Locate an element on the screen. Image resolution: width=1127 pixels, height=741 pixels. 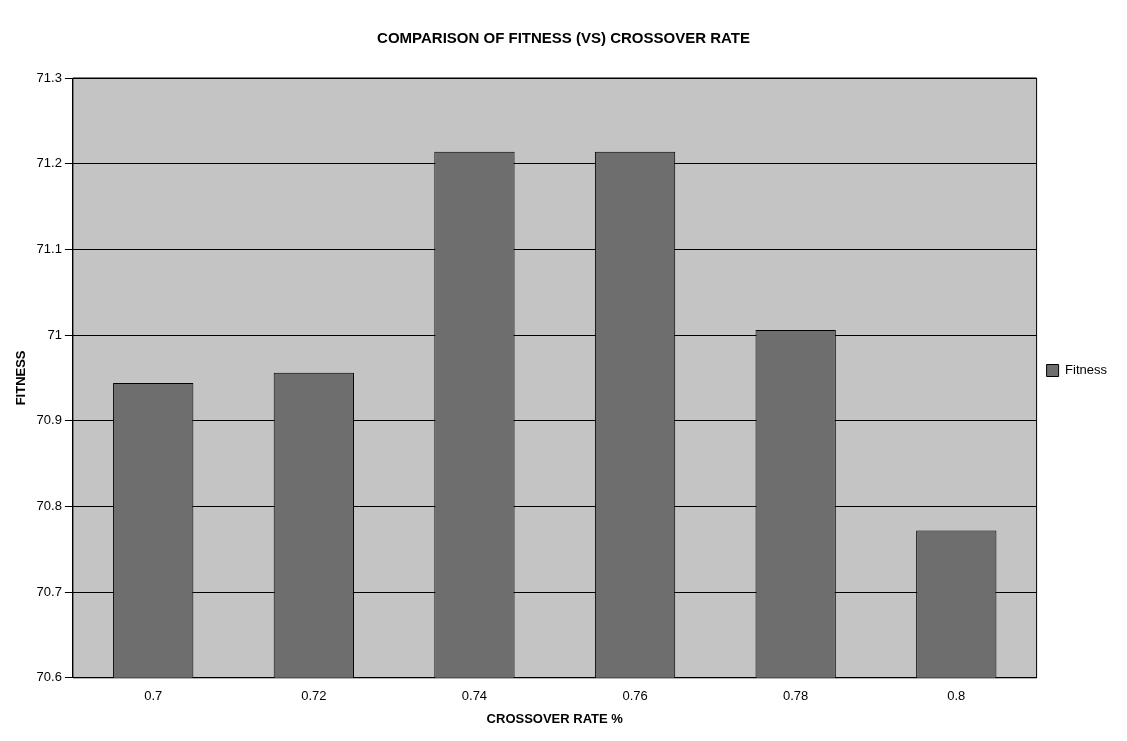
x-tick-label: 0.76 is located at coordinates (635, 696).